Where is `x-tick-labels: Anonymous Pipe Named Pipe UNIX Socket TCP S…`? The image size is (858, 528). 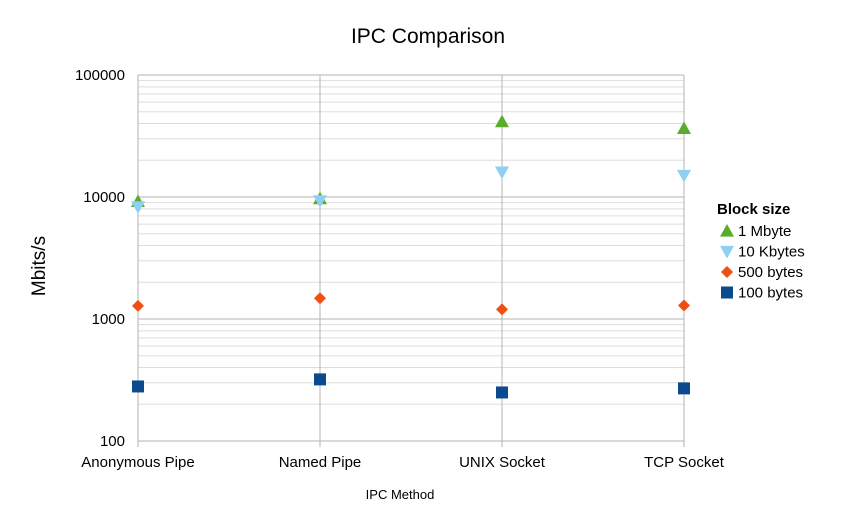
x-tick-labels: Anonymous Pipe Named Pipe UNIX Socket TCP S… is located at coordinates (402, 462).